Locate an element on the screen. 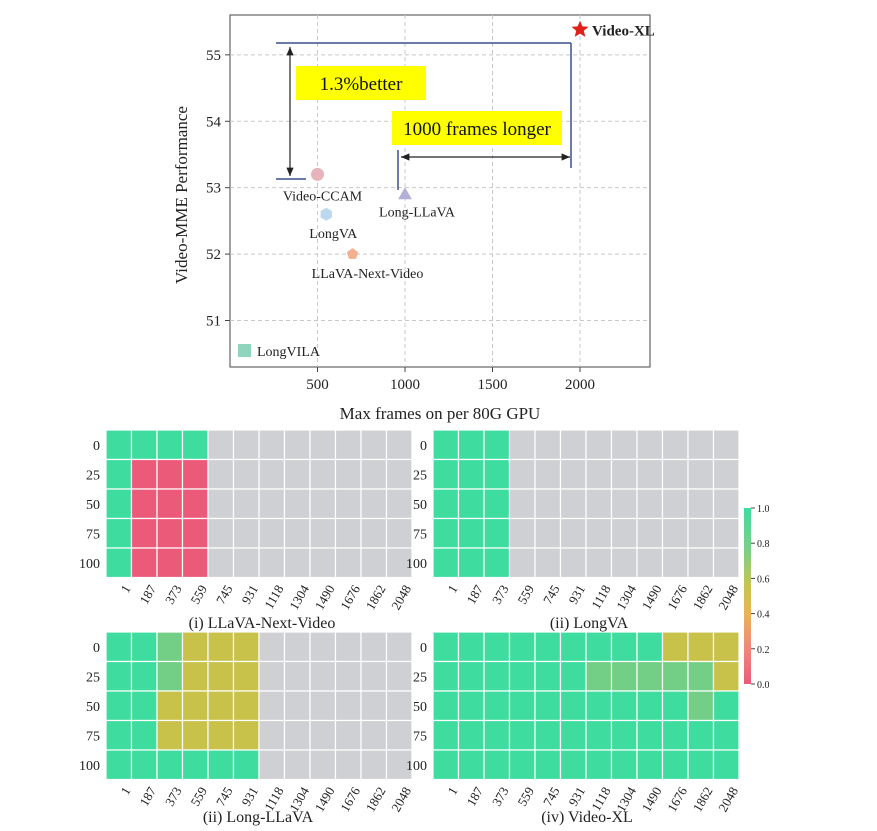 The height and width of the screenshot is (831, 877). heatmap-y-tick-label: 75 is located at coordinates (93, 736).